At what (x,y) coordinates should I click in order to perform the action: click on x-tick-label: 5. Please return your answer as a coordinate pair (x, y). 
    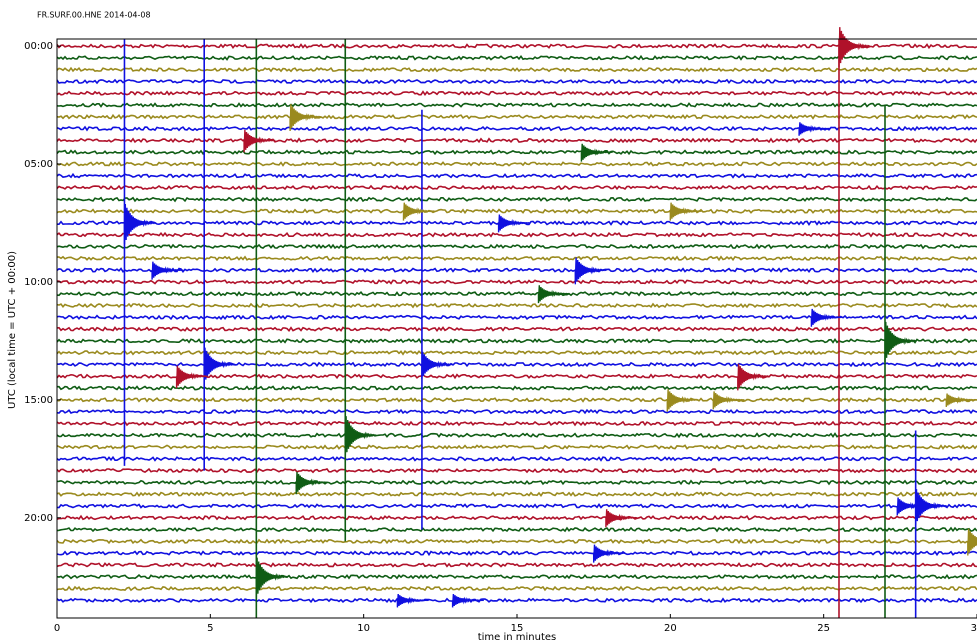
    Looking at the image, I should click on (210, 628).